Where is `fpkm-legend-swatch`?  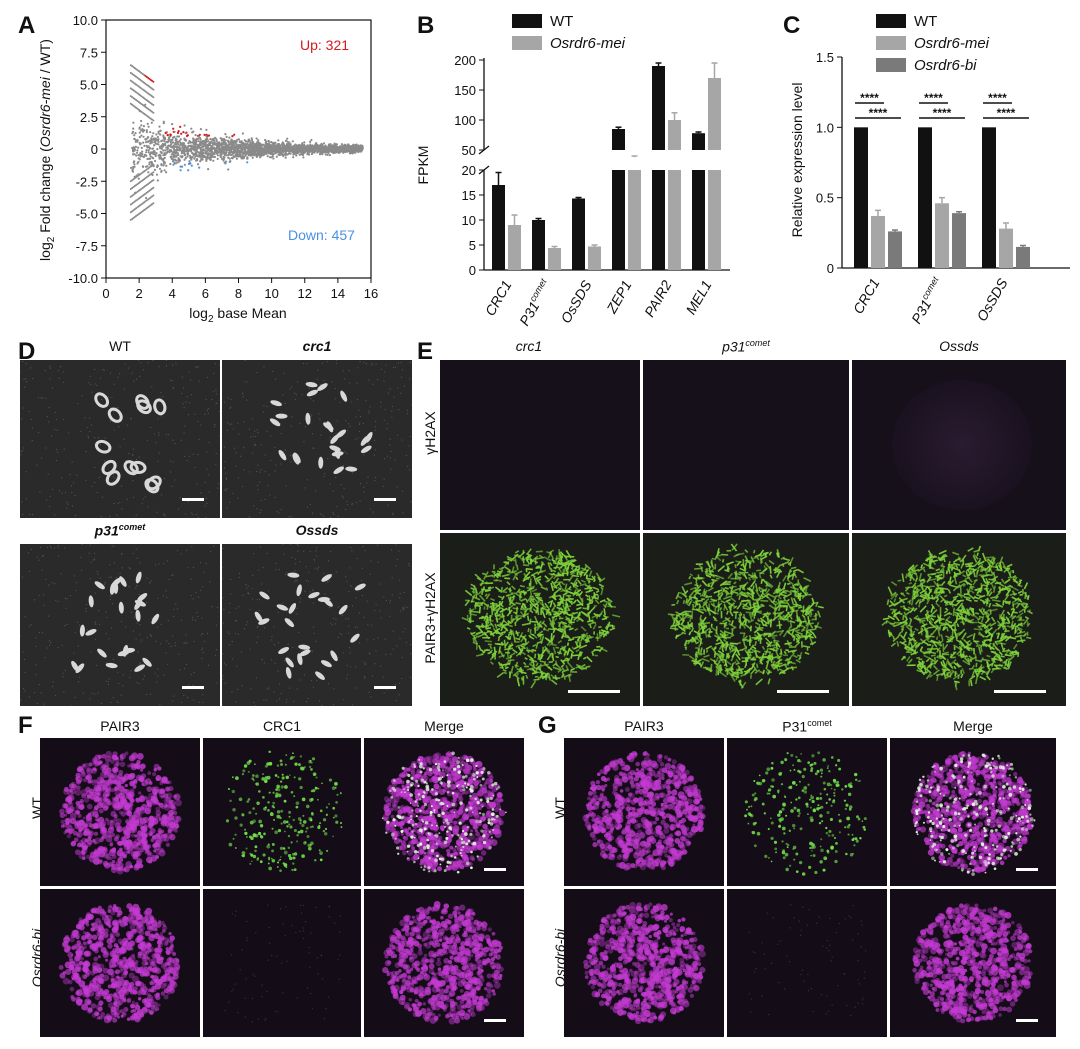 fpkm-legend-swatch is located at coordinates (527, 21).